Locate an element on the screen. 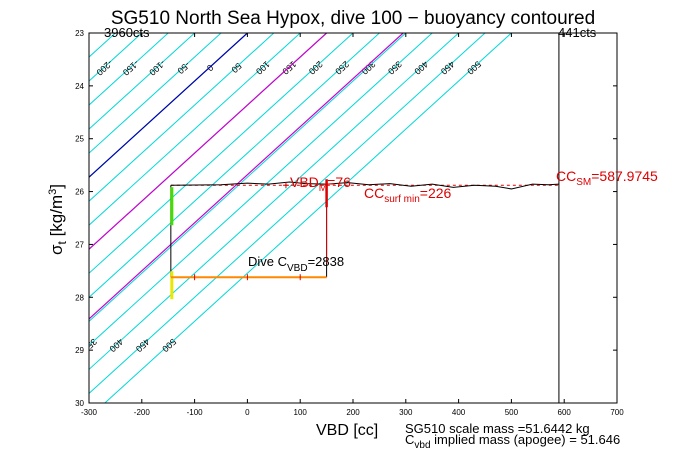 This screenshot has width=681, height=454. y-axis-label: σt [kg/m3] is located at coordinates (58, 219).